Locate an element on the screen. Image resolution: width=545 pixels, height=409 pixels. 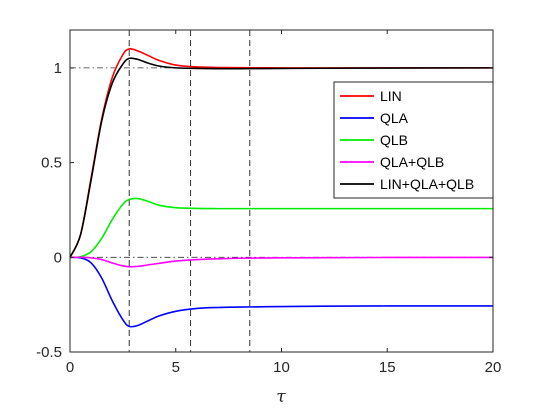
y-tick-label: 0.5 is located at coordinates (51, 163).